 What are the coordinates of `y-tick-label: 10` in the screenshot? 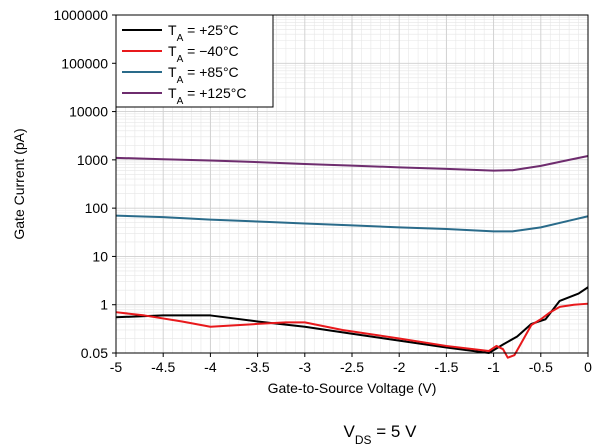 It's located at (100, 256).